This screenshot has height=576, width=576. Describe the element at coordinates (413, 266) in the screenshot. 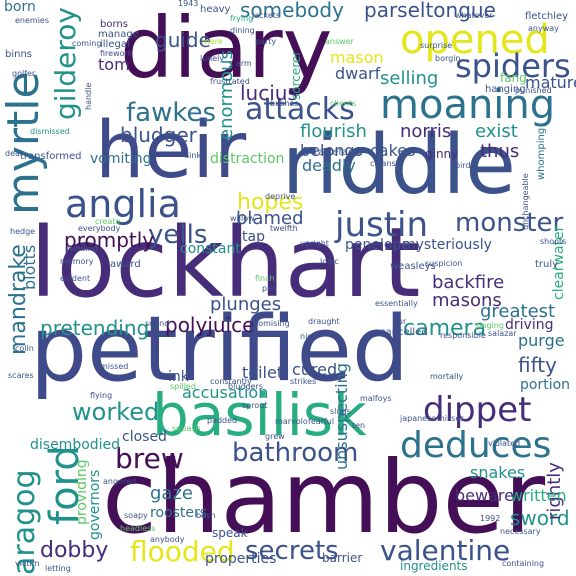

I see `word-weasleys: weasleys` at that location.